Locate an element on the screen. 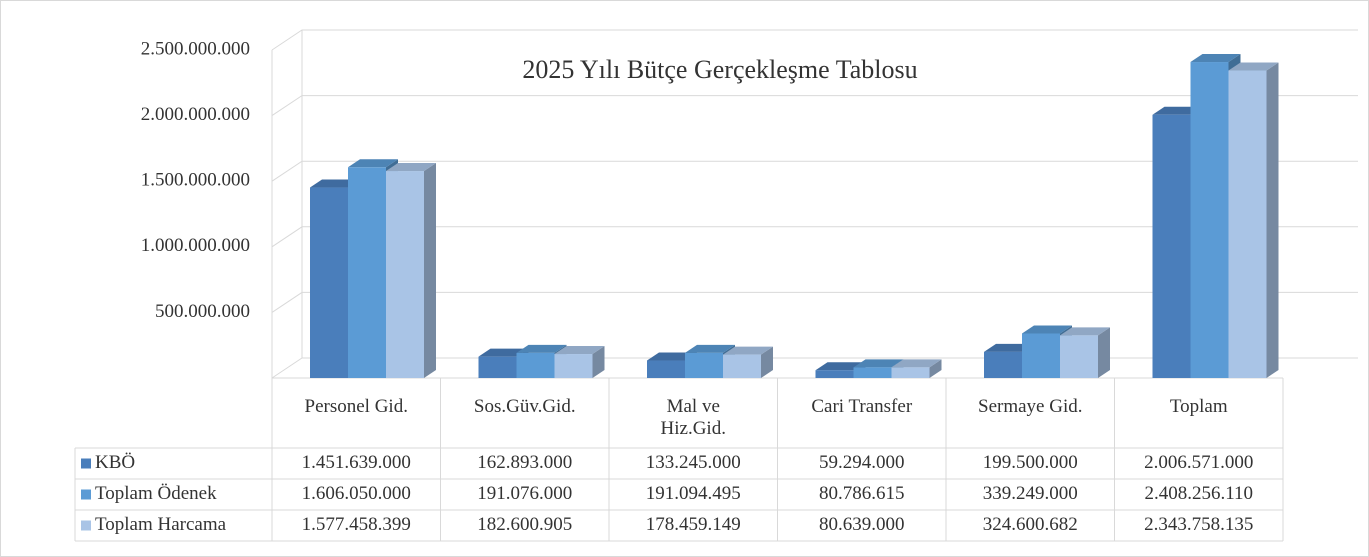 This screenshot has width=1369, height=557. category-cell: Sos.Güv.Gid. is located at coordinates (524, 406).